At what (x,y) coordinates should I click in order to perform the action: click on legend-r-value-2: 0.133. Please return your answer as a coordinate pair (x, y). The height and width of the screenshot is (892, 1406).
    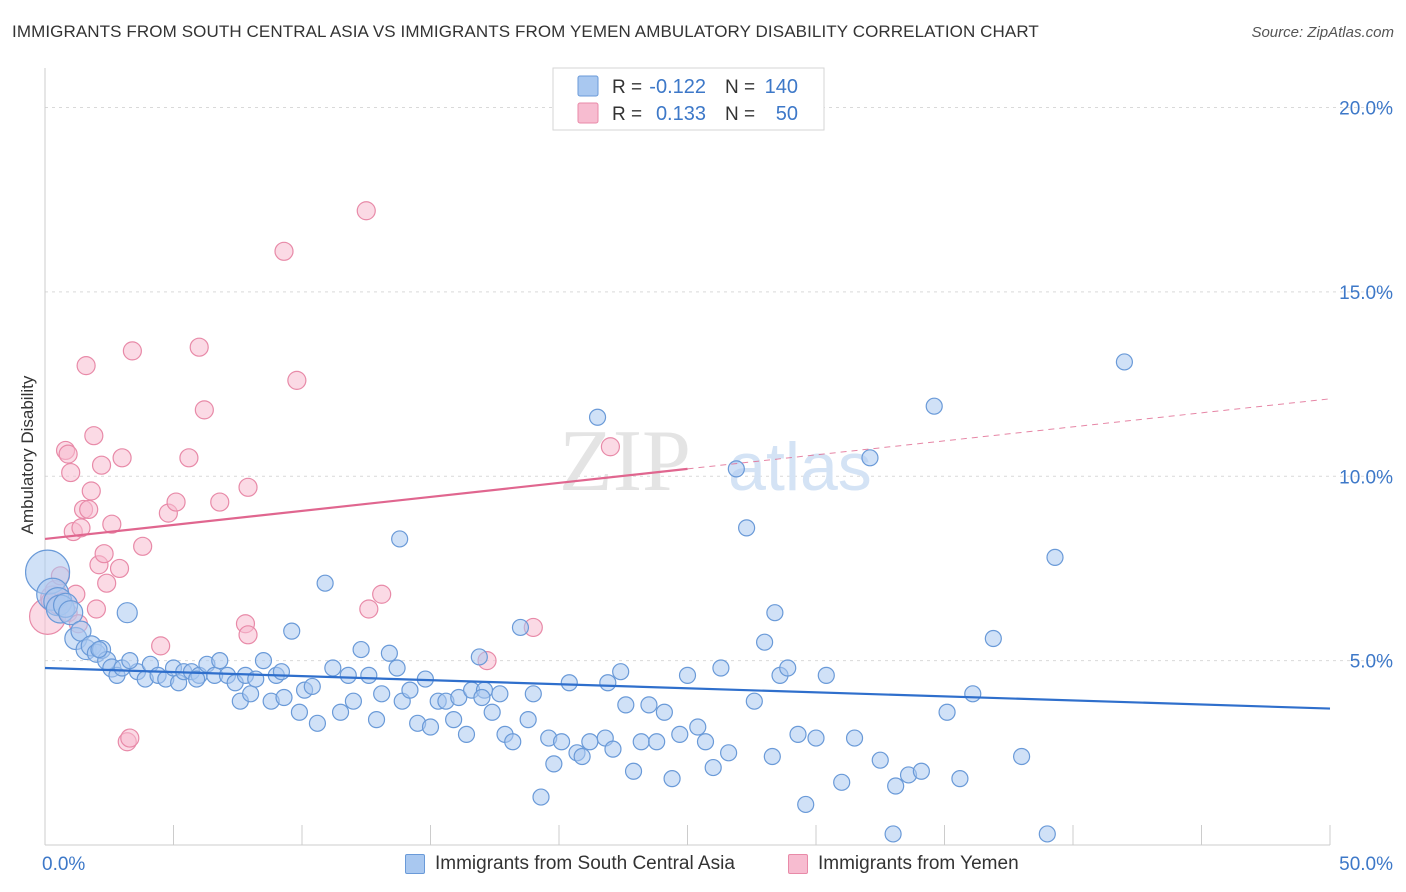
    Looking at the image, I should click on (681, 114).